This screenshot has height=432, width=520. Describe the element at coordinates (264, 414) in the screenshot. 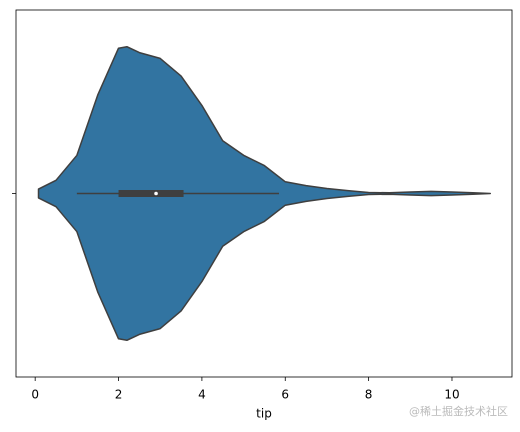

I see `x-axis-label: tip` at that location.